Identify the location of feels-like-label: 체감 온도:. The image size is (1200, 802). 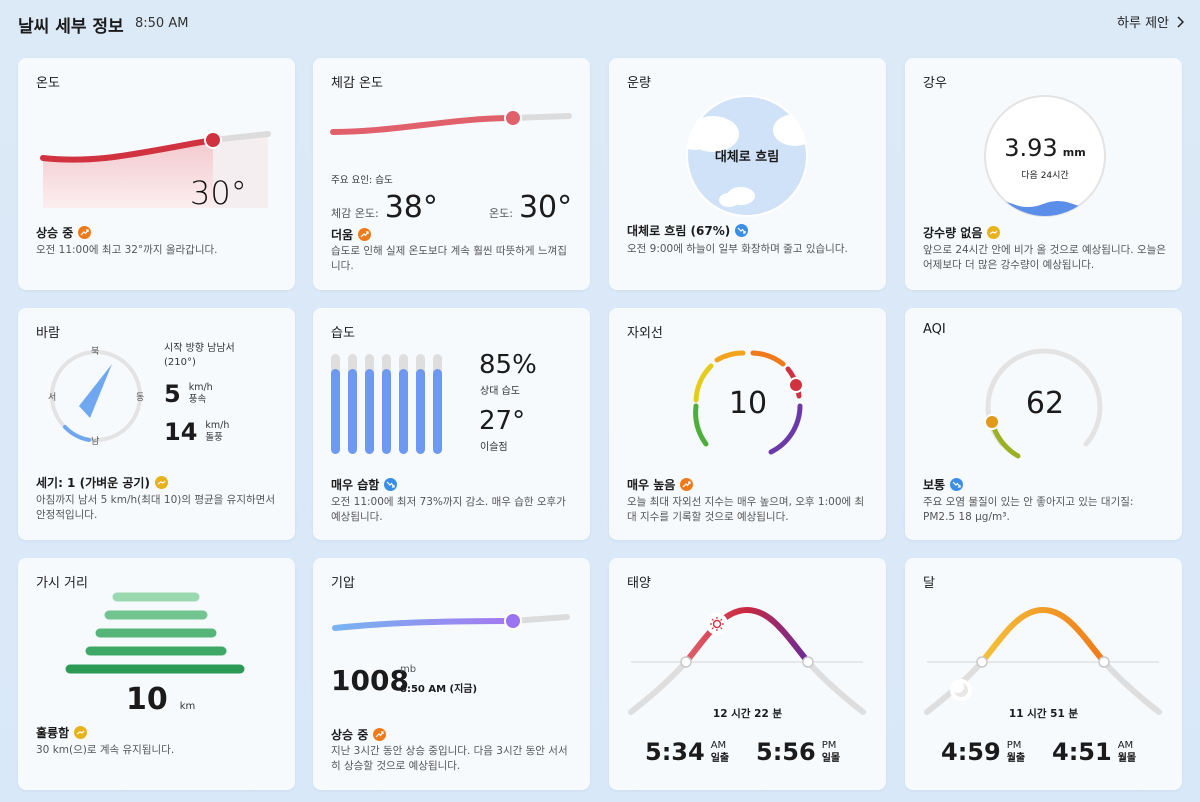
(355, 213).